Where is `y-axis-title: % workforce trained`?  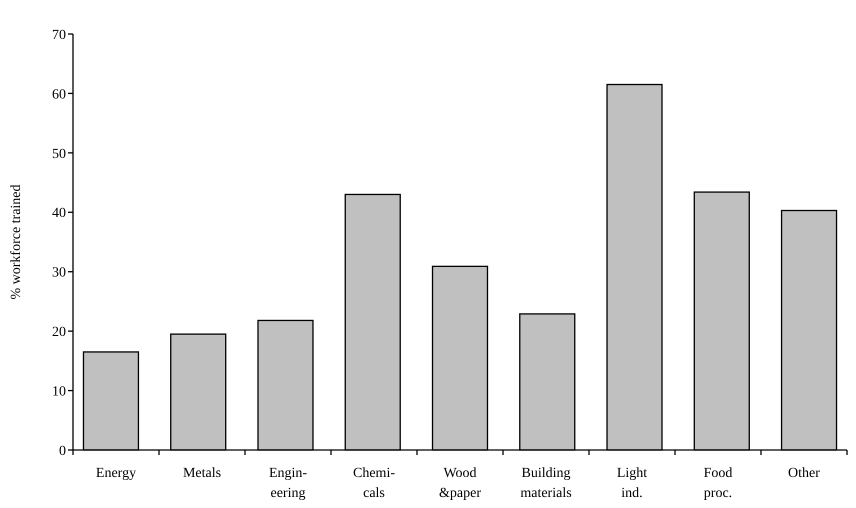
y-axis-title: % workforce trained is located at coordinates (16, 242).